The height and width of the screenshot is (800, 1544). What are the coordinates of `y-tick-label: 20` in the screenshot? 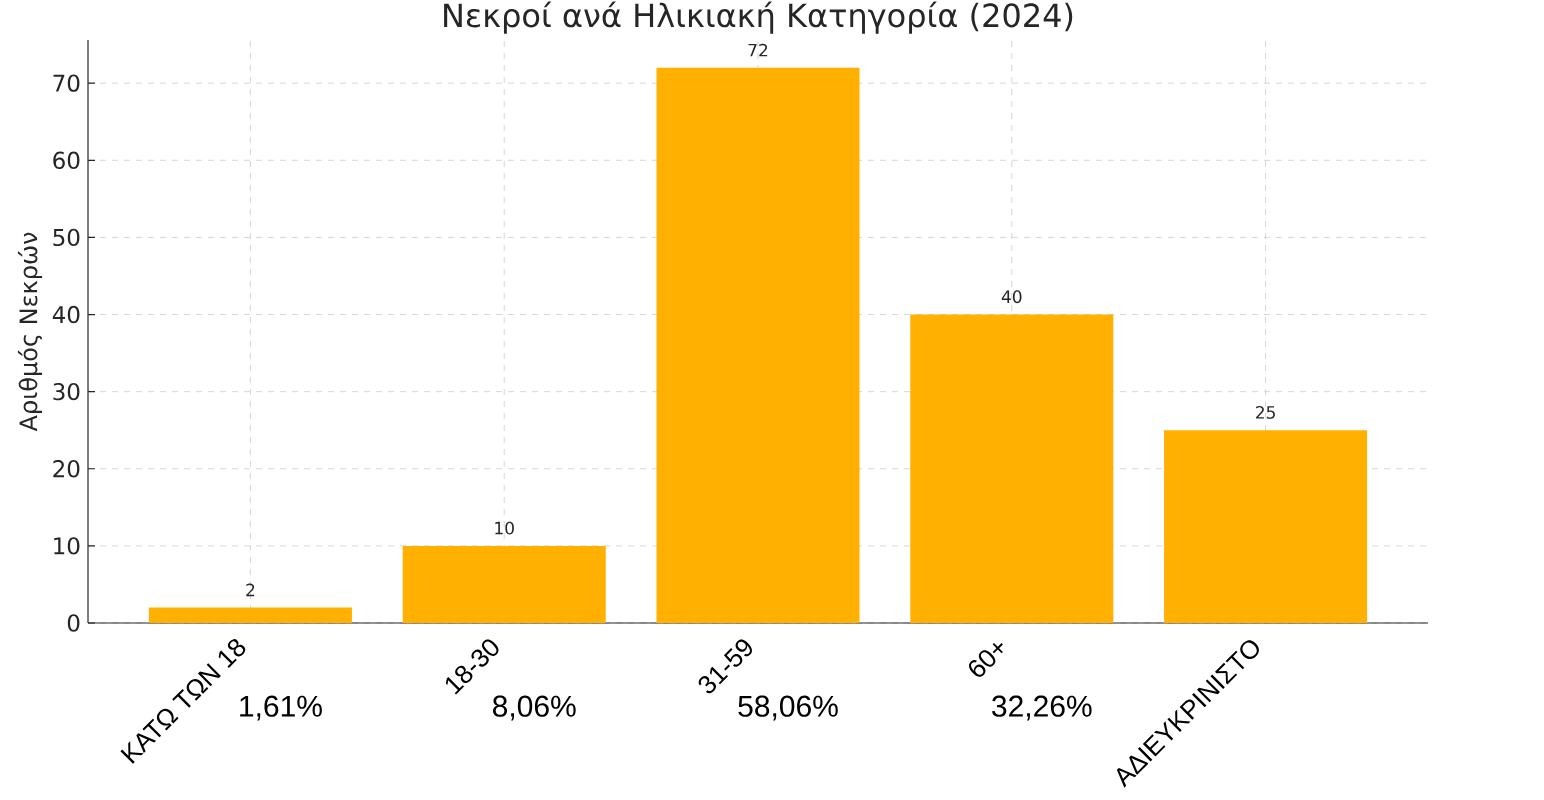 It's located at (66, 469).